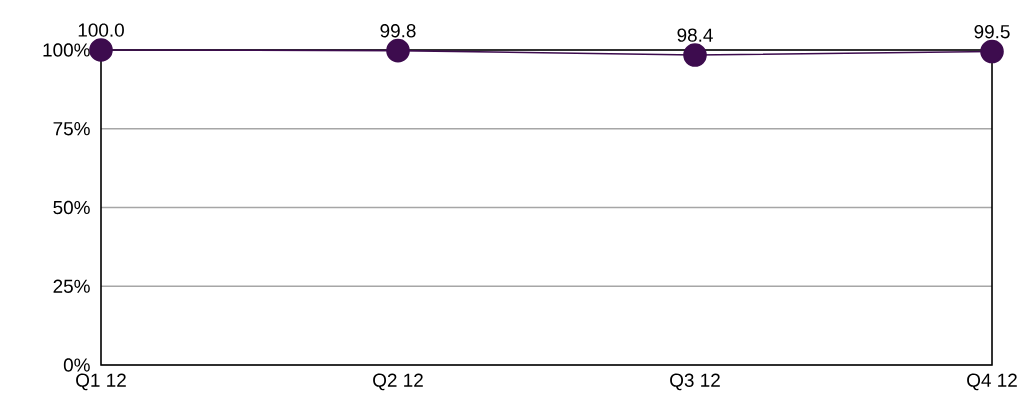  Describe the element at coordinates (992, 382) in the screenshot. I see `x-tick-label: Q4 12` at that location.